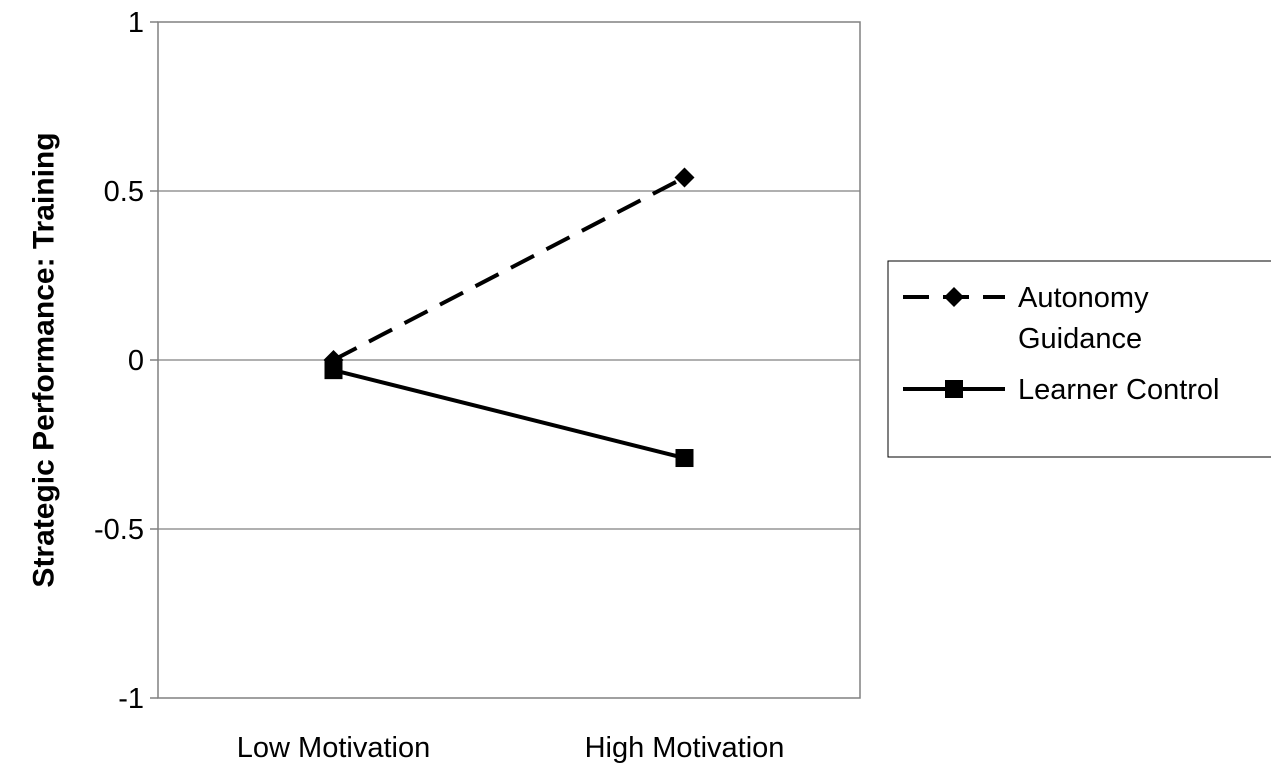 The height and width of the screenshot is (768, 1271). What do you see at coordinates (136, 361) in the screenshot?
I see `y-tick-label: 0` at bounding box center [136, 361].